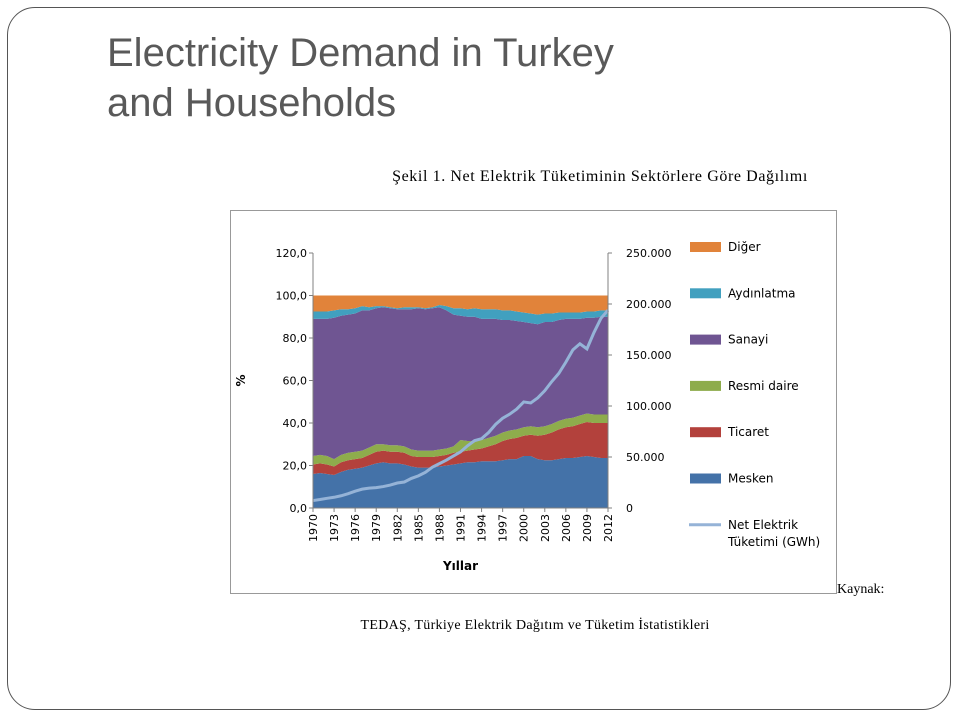 Image resolution: width=960 pixels, height=720 pixels. I want to click on x-tick-label: 1997, so click(503, 528).